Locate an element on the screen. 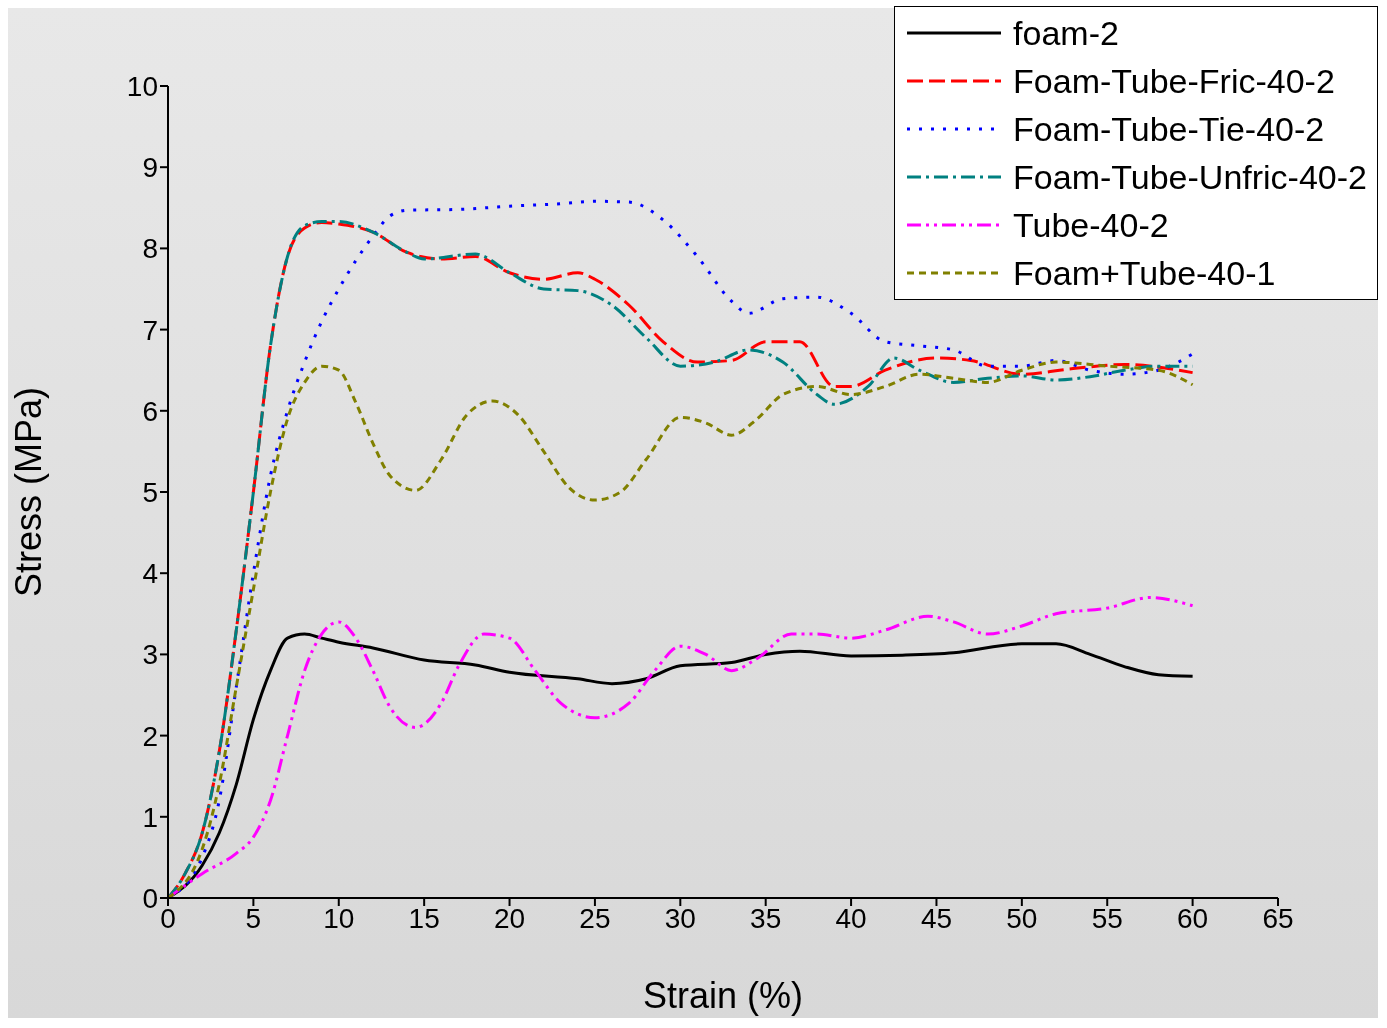  x-tick-label: 25 is located at coordinates (595, 918).